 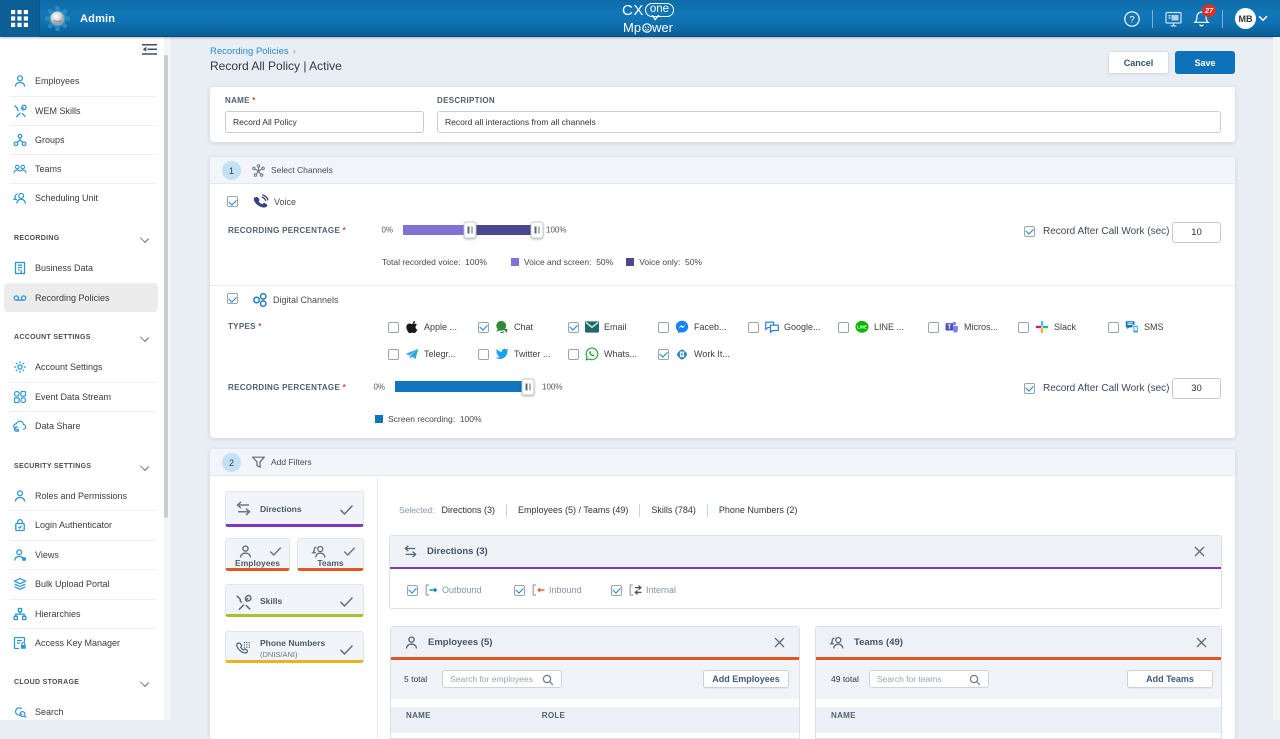 What do you see at coordinates (862, 327) in the screenshot?
I see `svg-text: LINE` at bounding box center [862, 327].